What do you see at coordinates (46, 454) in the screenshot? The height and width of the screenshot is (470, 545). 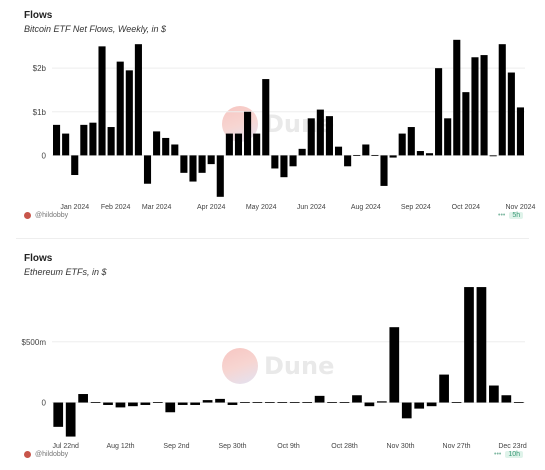 I see `eth-footer-author: @hildobby` at bounding box center [46, 454].